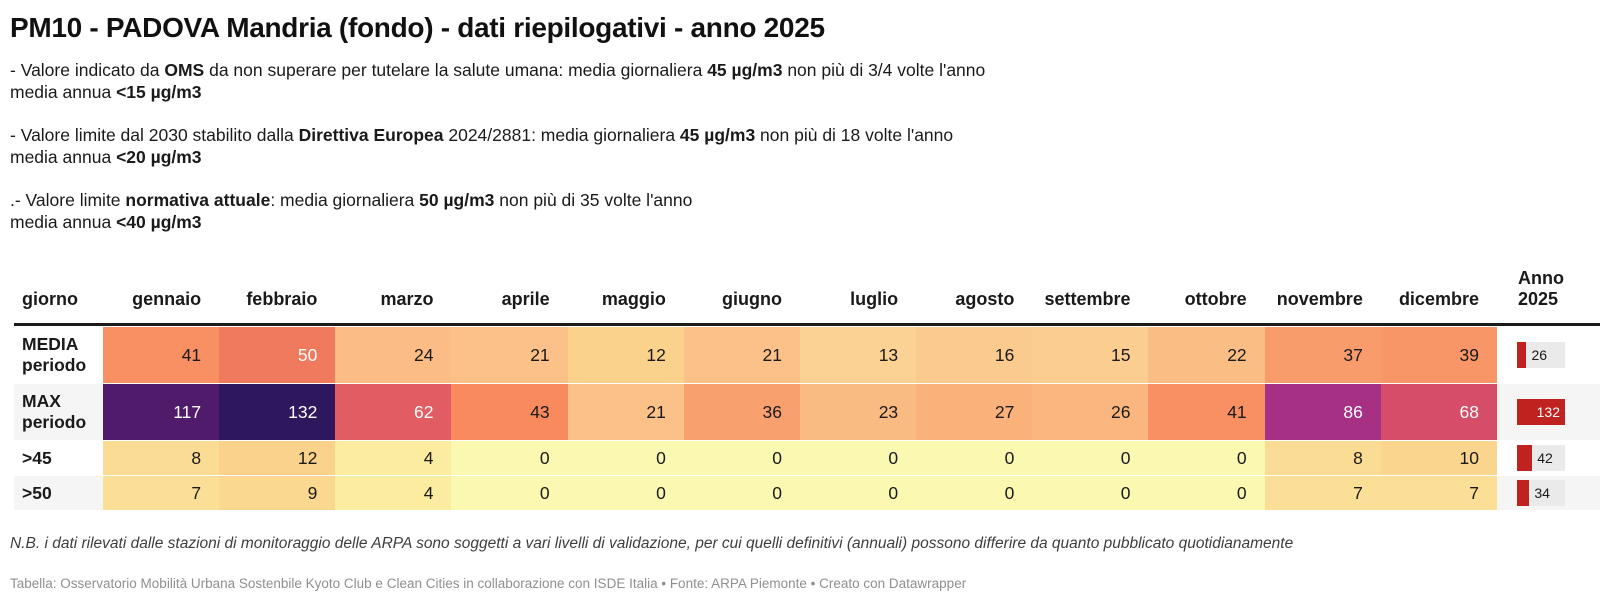  What do you see at coordinates (1322, 355) in the screenshot?
I see `value-cell: 37` at bounding box center [1322, 355].